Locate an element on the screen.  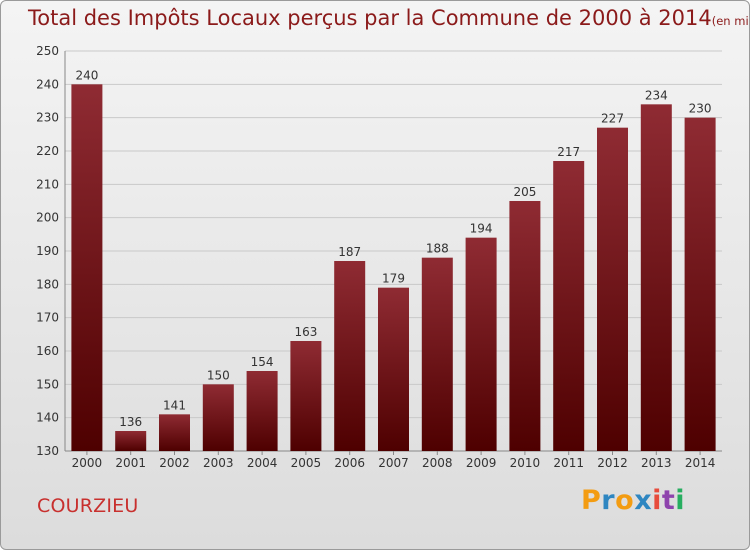
data-label: 150 is located at coordinates (218, 375).